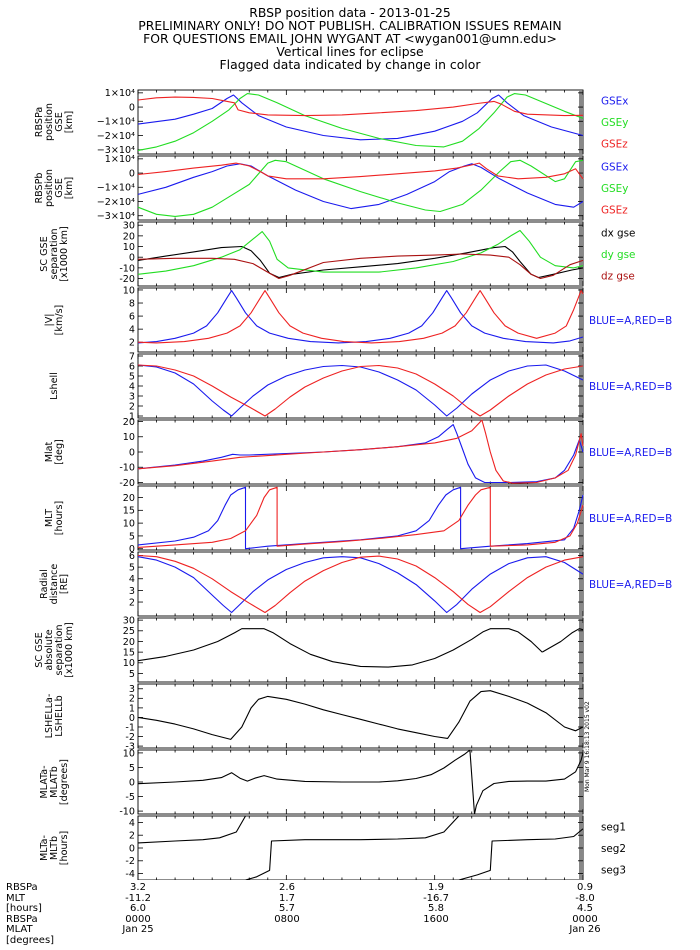  Describe the element at coordinates (129, 511) in the screenshot. I see `y-tick-label: 15` at that location.